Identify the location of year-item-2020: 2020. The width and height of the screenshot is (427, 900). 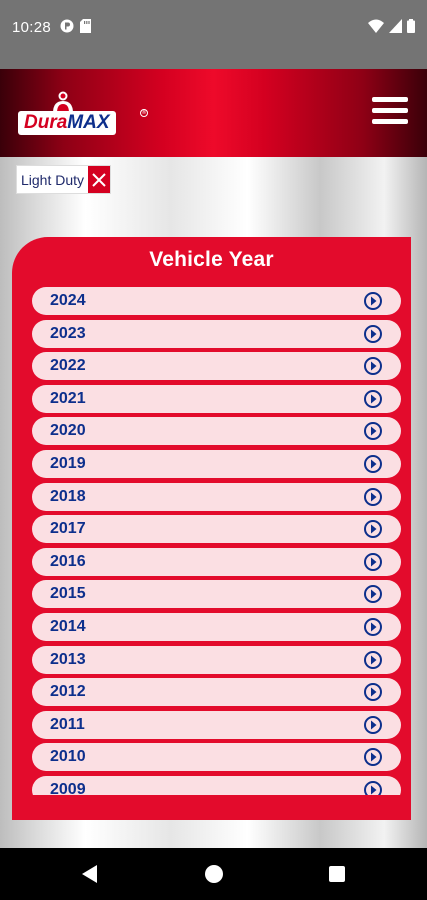
(216, 431).